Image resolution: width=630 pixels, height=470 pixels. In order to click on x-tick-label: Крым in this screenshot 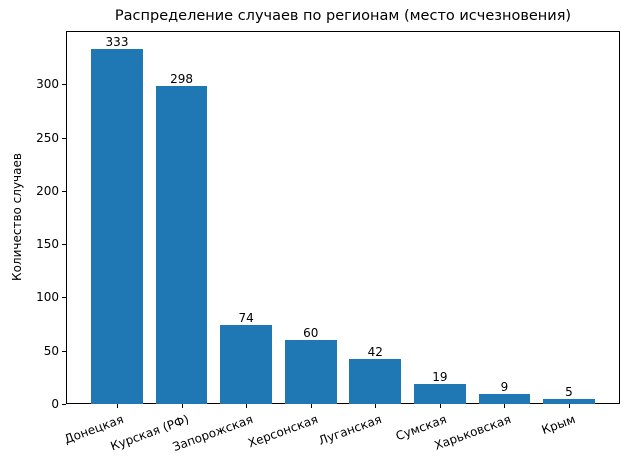, I will do `click(558, 425)`.